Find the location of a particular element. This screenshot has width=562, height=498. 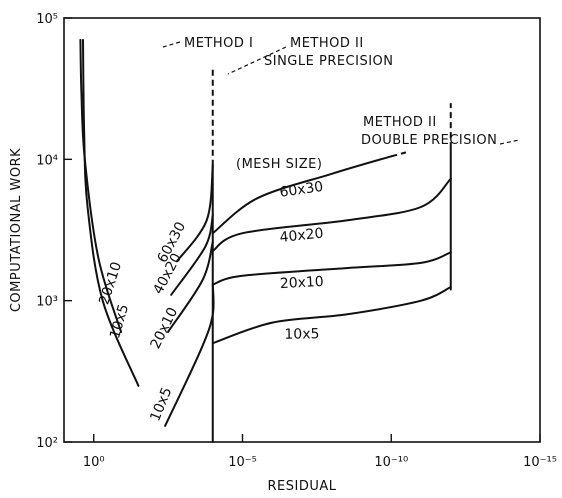

series-method2-double-40x20 is located at coordinates (331, 214).